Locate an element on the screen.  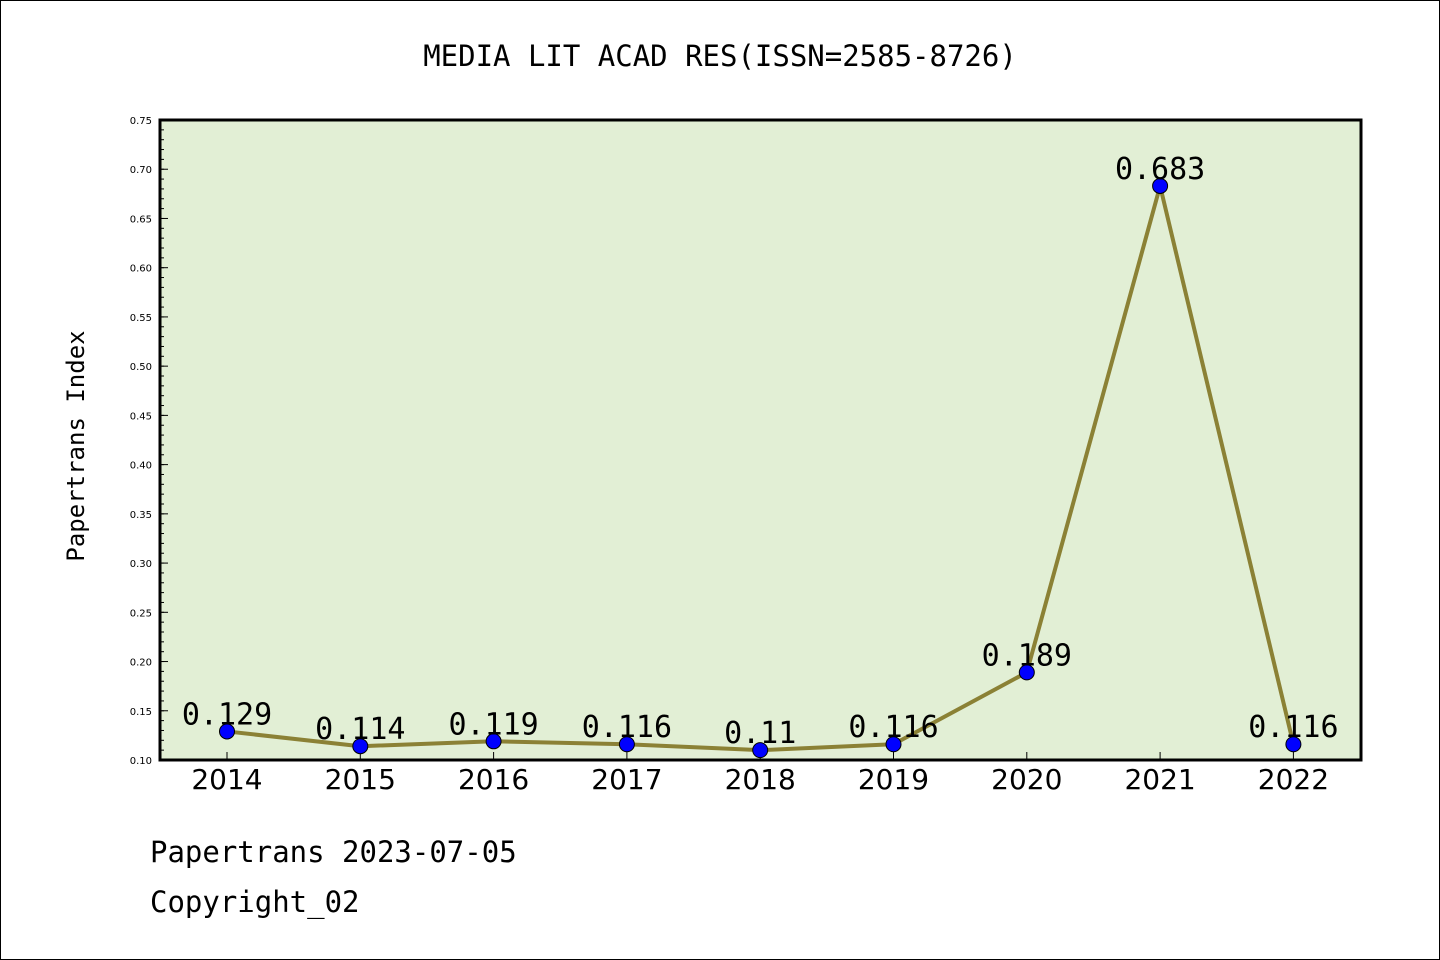
x-axis: 2014 2015 2016 2017 2018 2019 2020 2021 2022 is located at coordinates (760, 774).